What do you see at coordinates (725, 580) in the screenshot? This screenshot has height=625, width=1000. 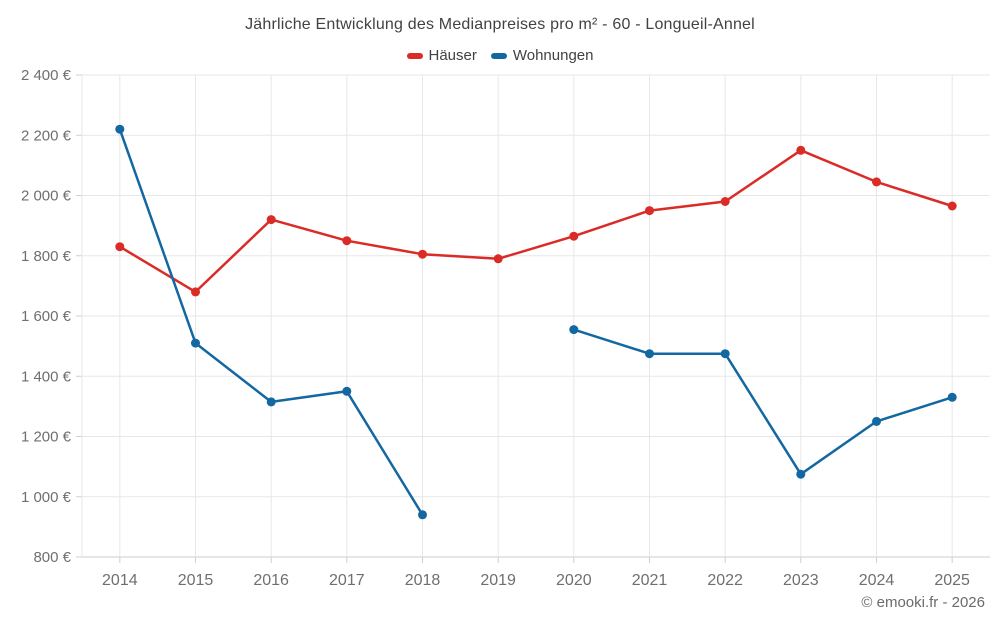 I see `svg-text: 2022` at bounding box center [725, 580].